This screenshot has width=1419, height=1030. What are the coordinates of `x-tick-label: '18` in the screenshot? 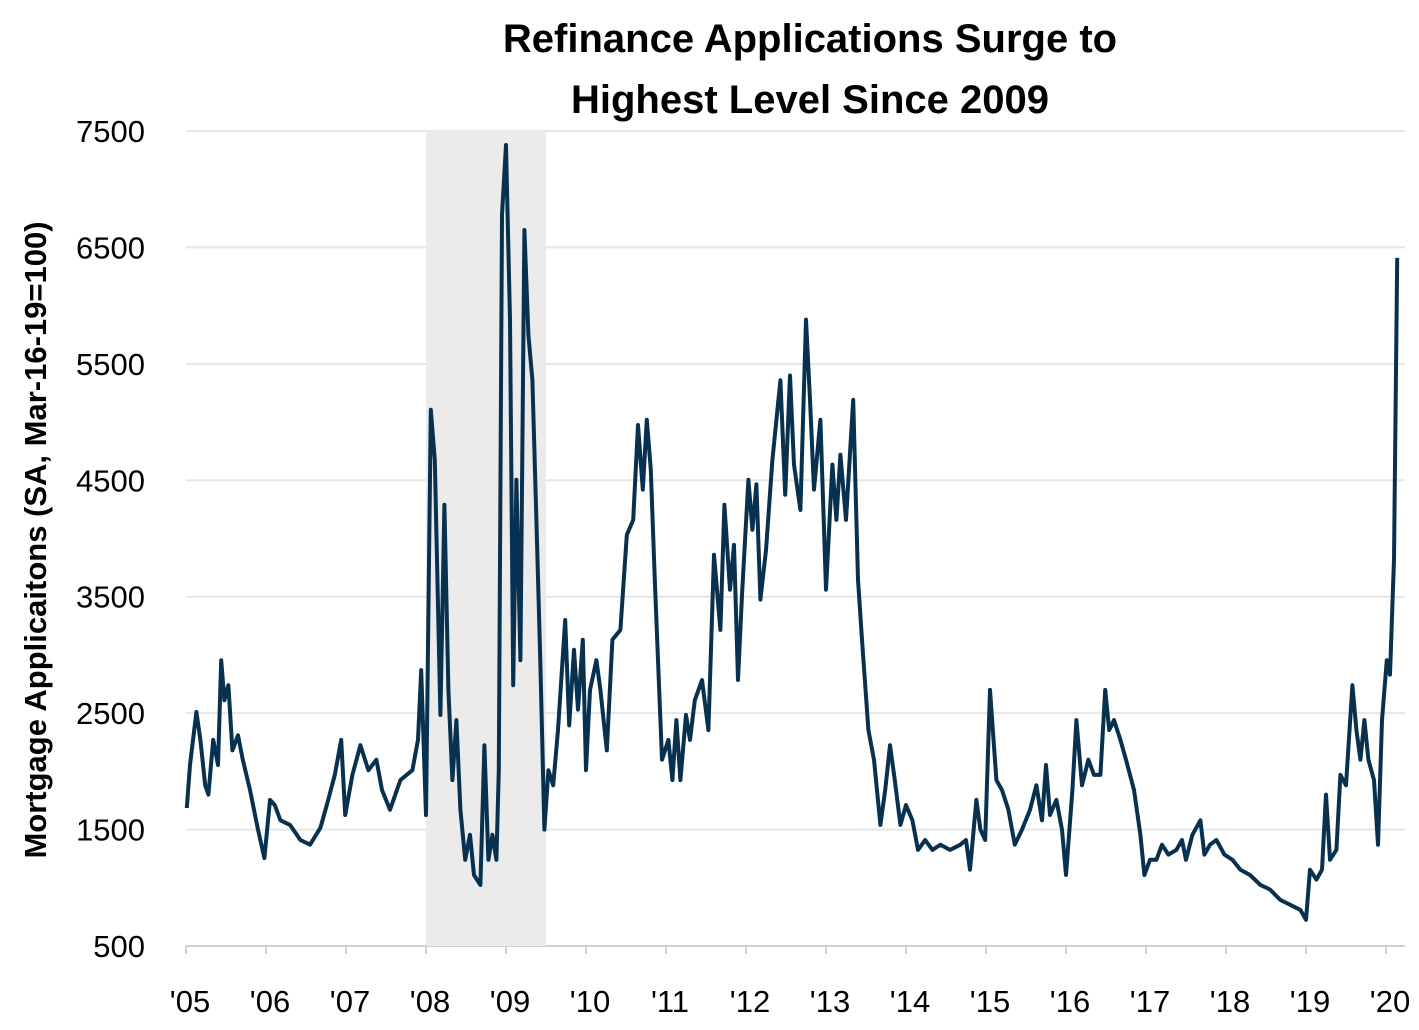 It's located at (1230, 1001).